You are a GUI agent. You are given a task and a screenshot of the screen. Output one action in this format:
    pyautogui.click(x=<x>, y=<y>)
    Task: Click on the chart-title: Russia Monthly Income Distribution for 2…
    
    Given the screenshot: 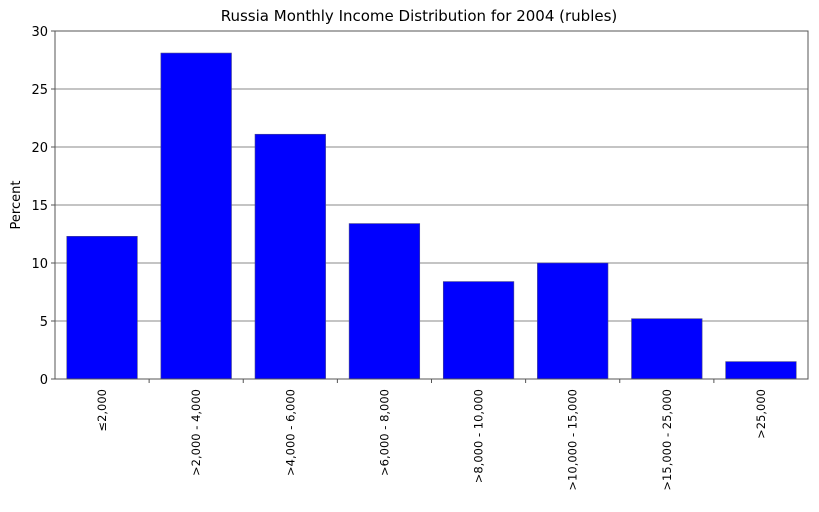 What is the action you would take?
    pyautogui.click(x=419, y=16)
    